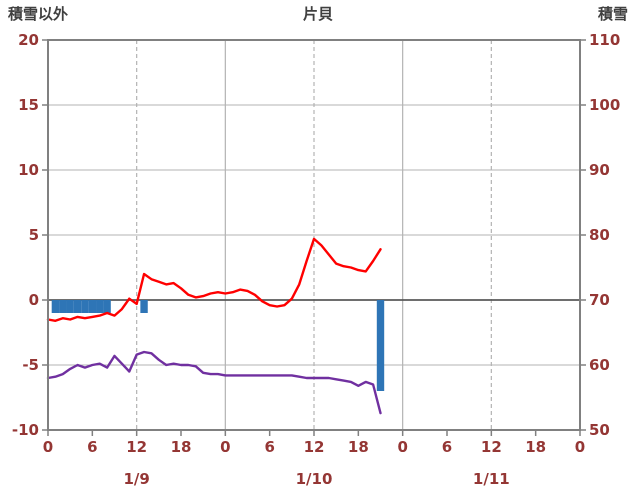  Describe the element at coordinates (28, 105) in the screenshot. I see `left-tick-label: 15` at that location.